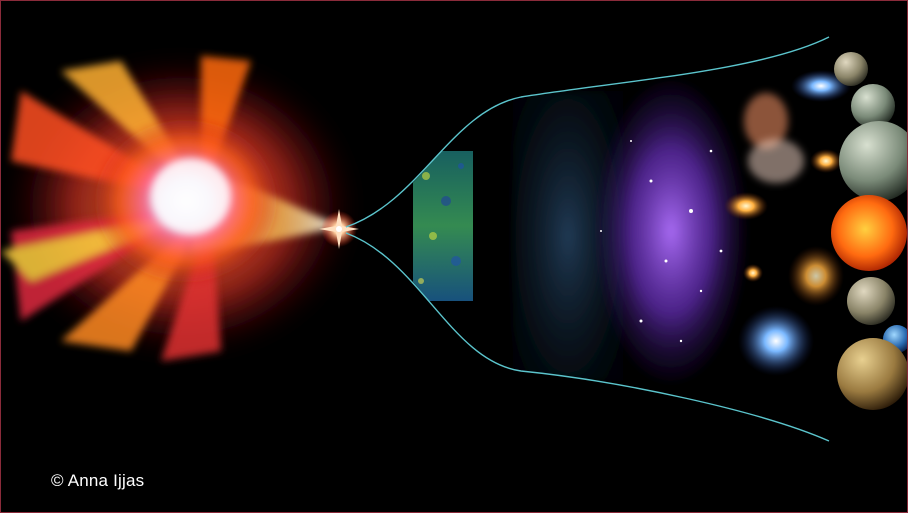 This screenshot has width=908, height=513. What do you see at coordinates (821, 86) in the screenshot?
I see `spiral-galaxy-icon` at bounding box center [821, 86].